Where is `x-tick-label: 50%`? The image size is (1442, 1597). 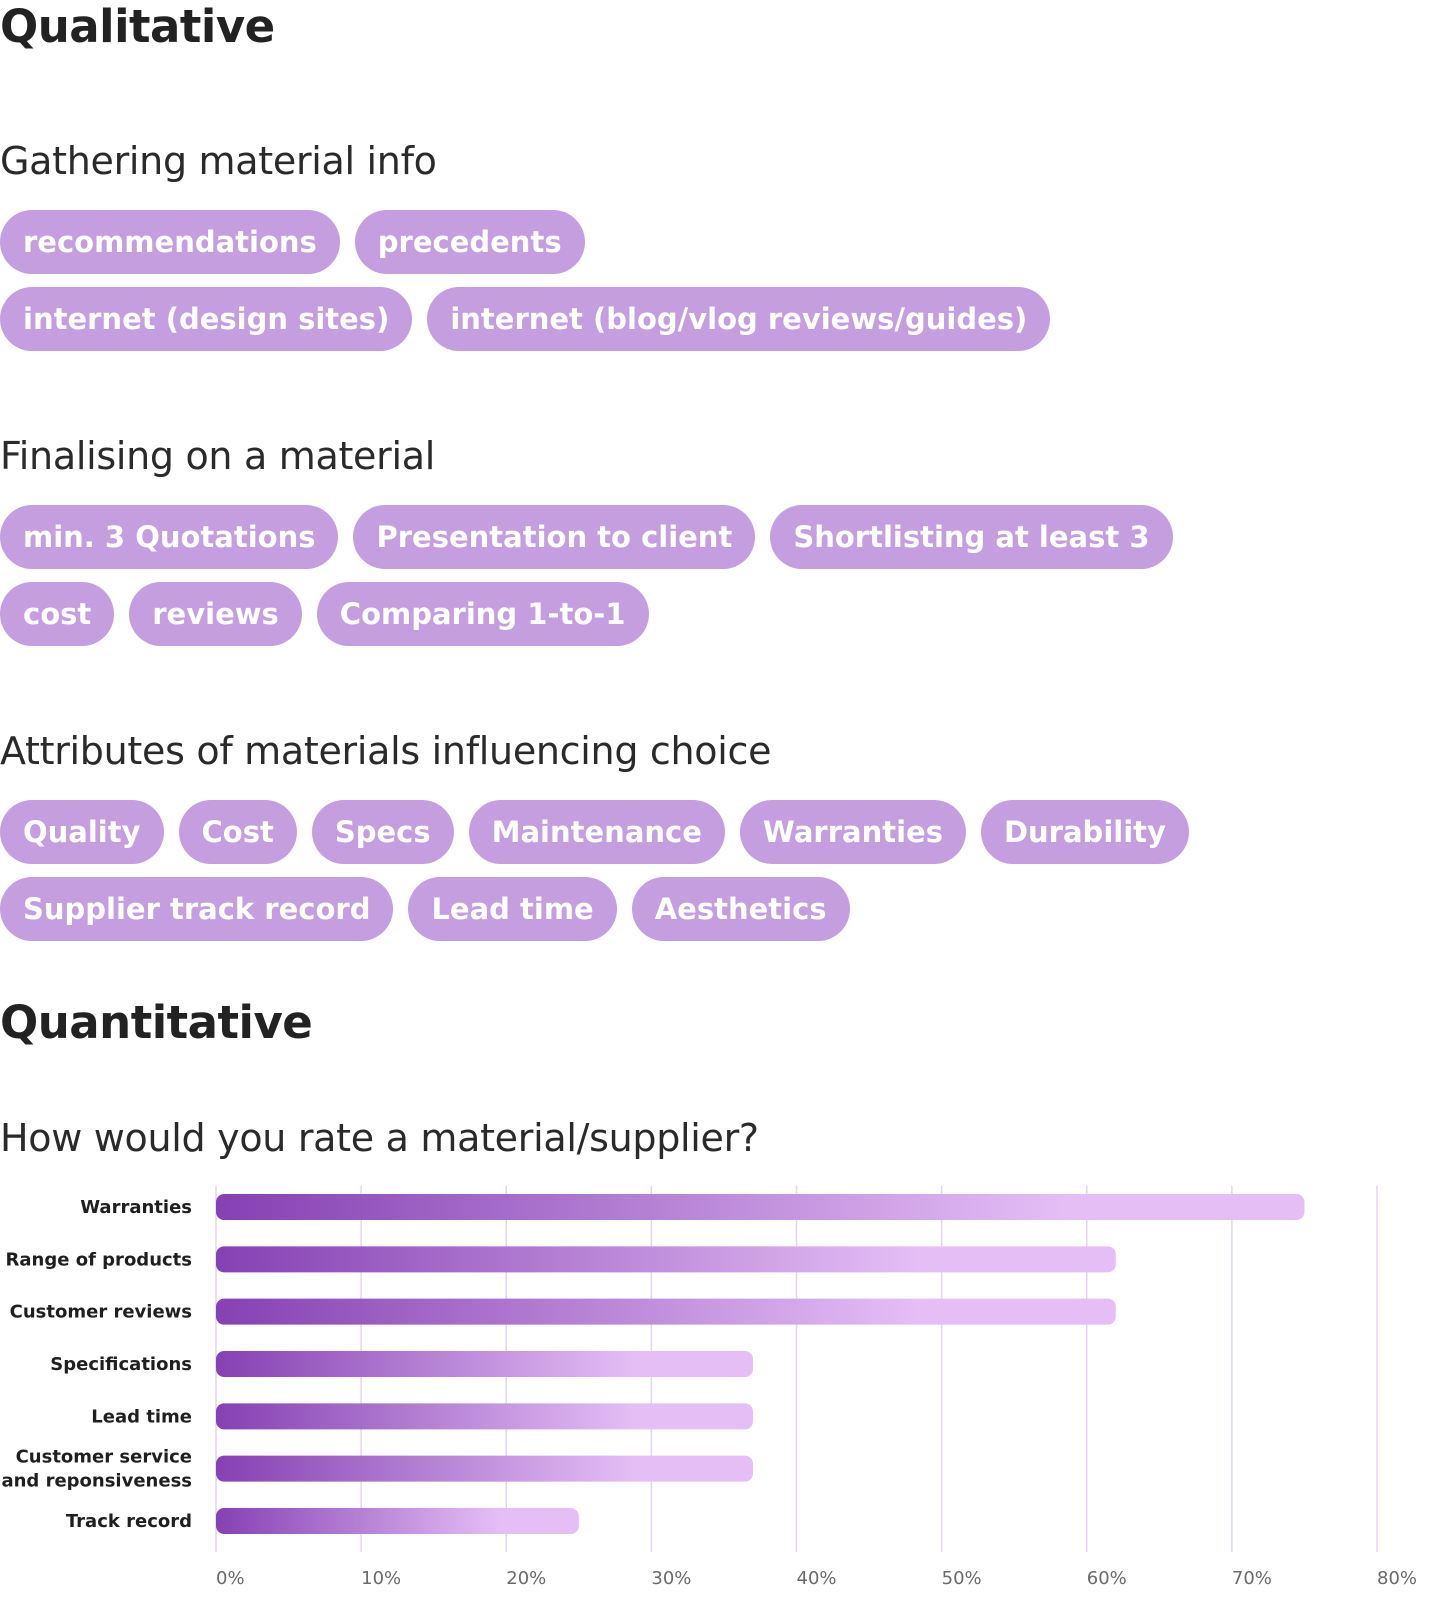
x-tick-label: 50% is located at coordinates (962, 1578).